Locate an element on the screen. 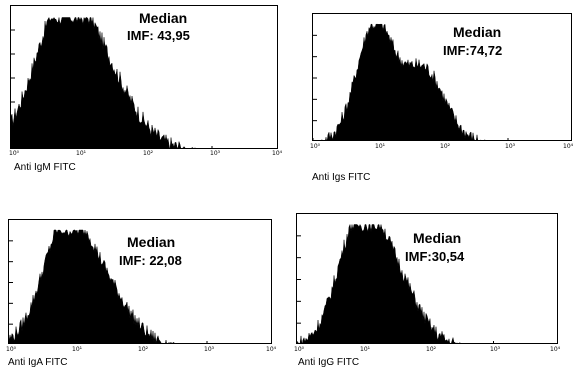 The height and width of the screenshot is (371, 576). median-value: IMF: 22,08 is located at coordinates (150, 260).